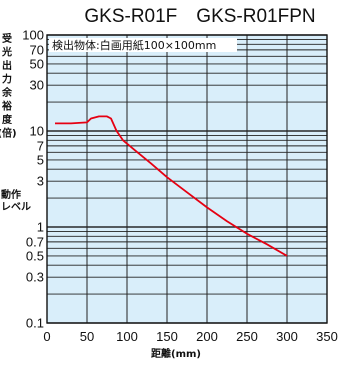 The image size is (353, 367). I want to click on y-tick-label: 5, so click(40, 159).